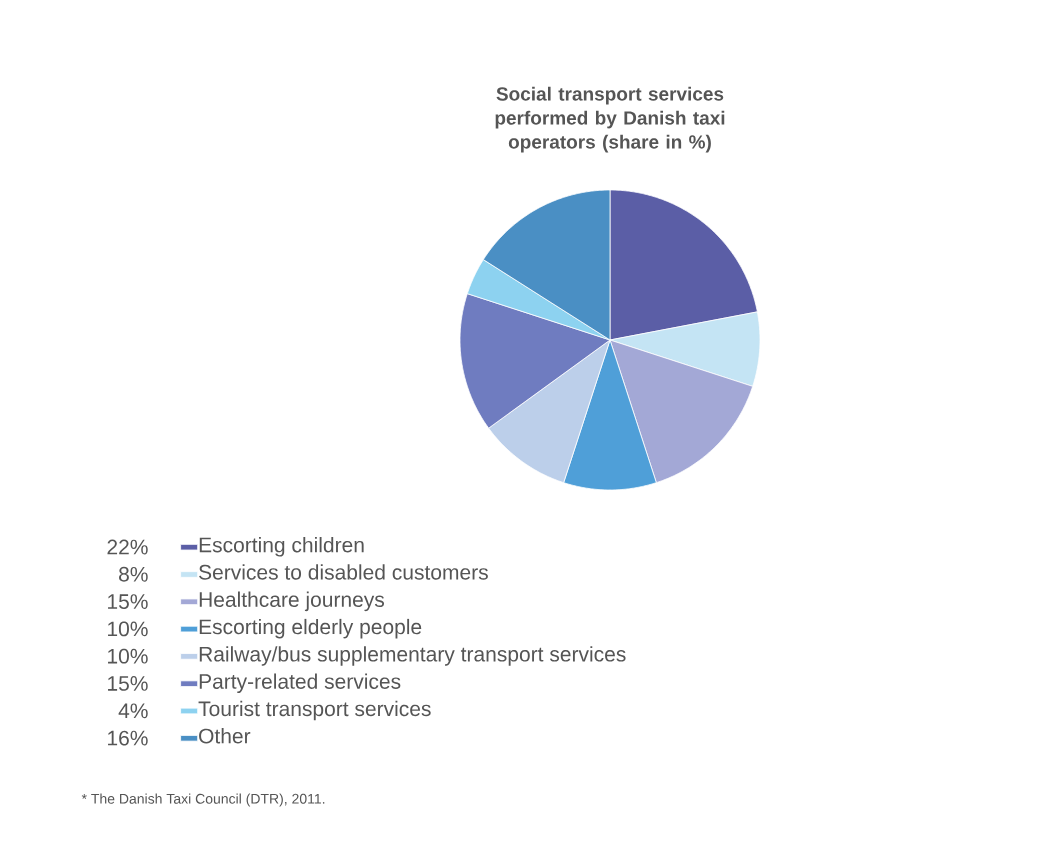 The height and width of the screenshot is (857, 1053). Describe the element at coordinates (133, 574) in the screenshot. I see `data-label: 8%` at that location.